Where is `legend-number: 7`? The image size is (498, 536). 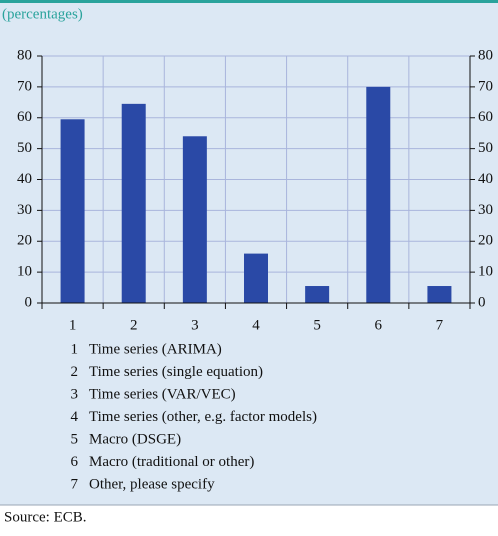
legend-number: 7 is located at coordinates (75, 484).